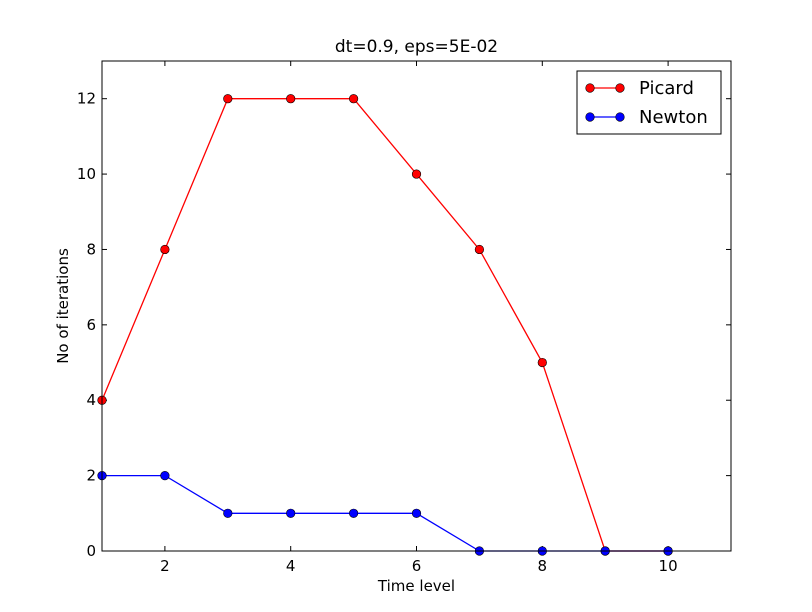 The height and width of the screenshot is (612, 812). I want to click on y-tick-label: 10, so click(86, 174).